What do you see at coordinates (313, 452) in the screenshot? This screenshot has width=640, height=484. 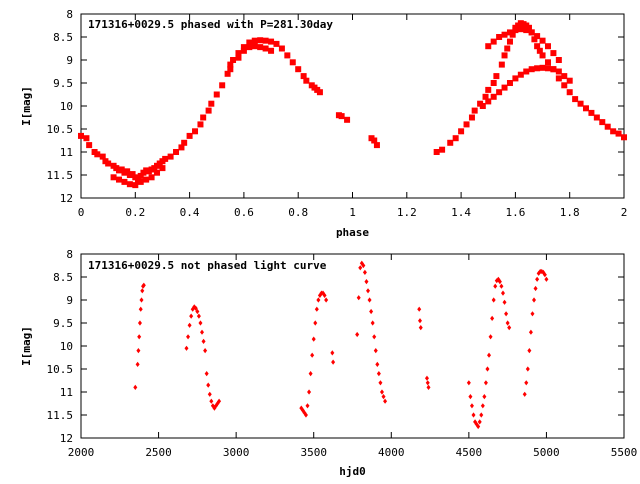 I see `x-tick-label: 3500` at bounding box center [313, 452].